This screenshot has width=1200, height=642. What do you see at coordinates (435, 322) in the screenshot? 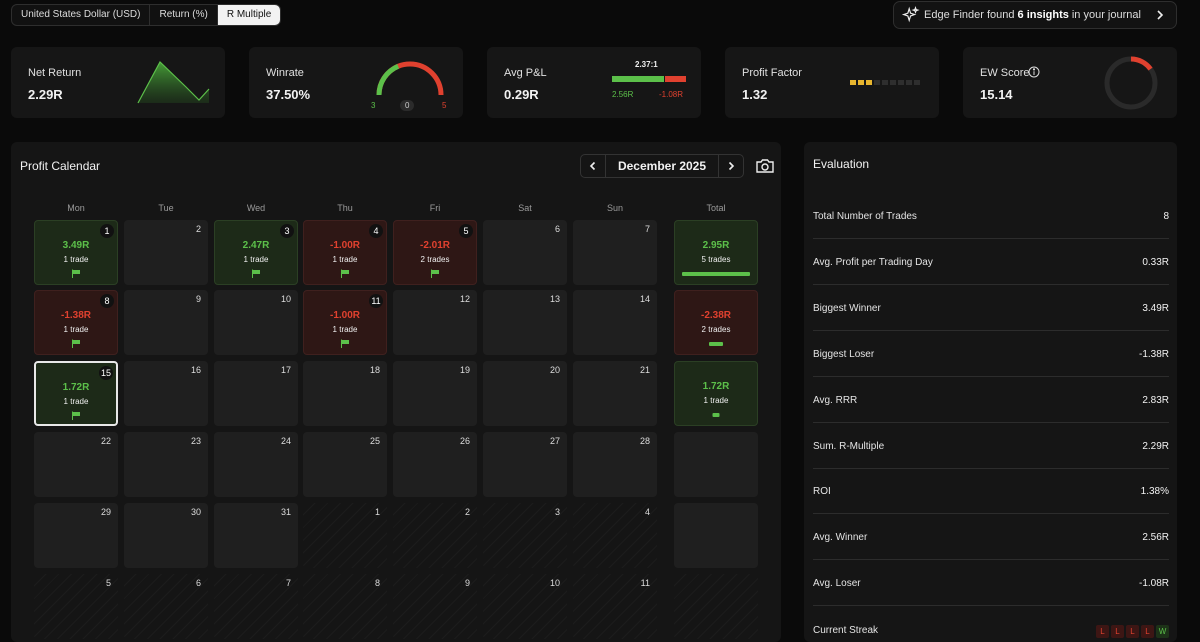
I see `calendar-day-cell: 12` at bounding box center [435, 322].